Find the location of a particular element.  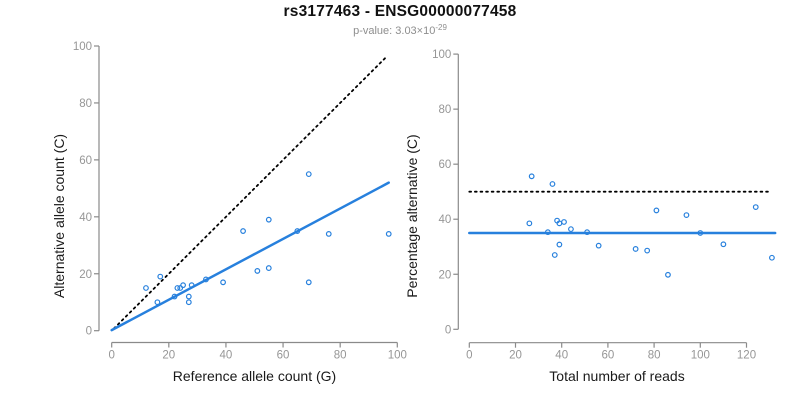

regression-line is located at coordinates (250, 256).